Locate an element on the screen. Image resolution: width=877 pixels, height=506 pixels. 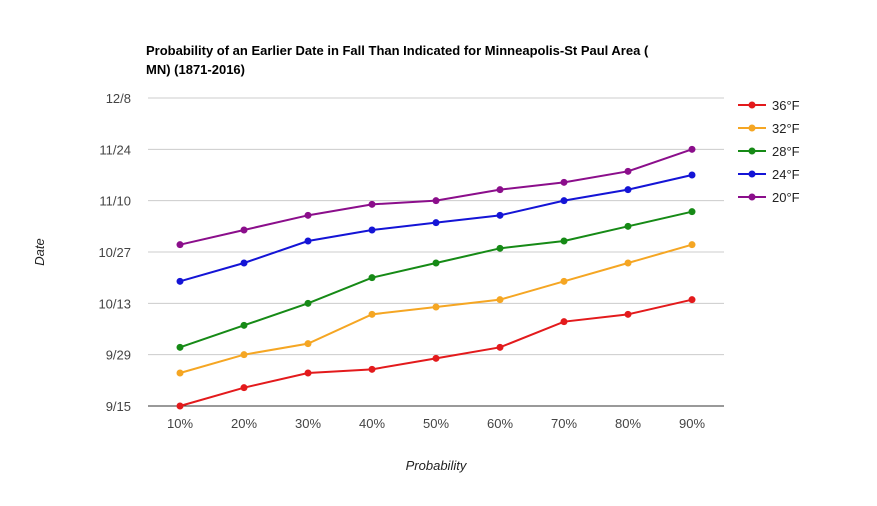
series-line is located at coordinates (436, 197).